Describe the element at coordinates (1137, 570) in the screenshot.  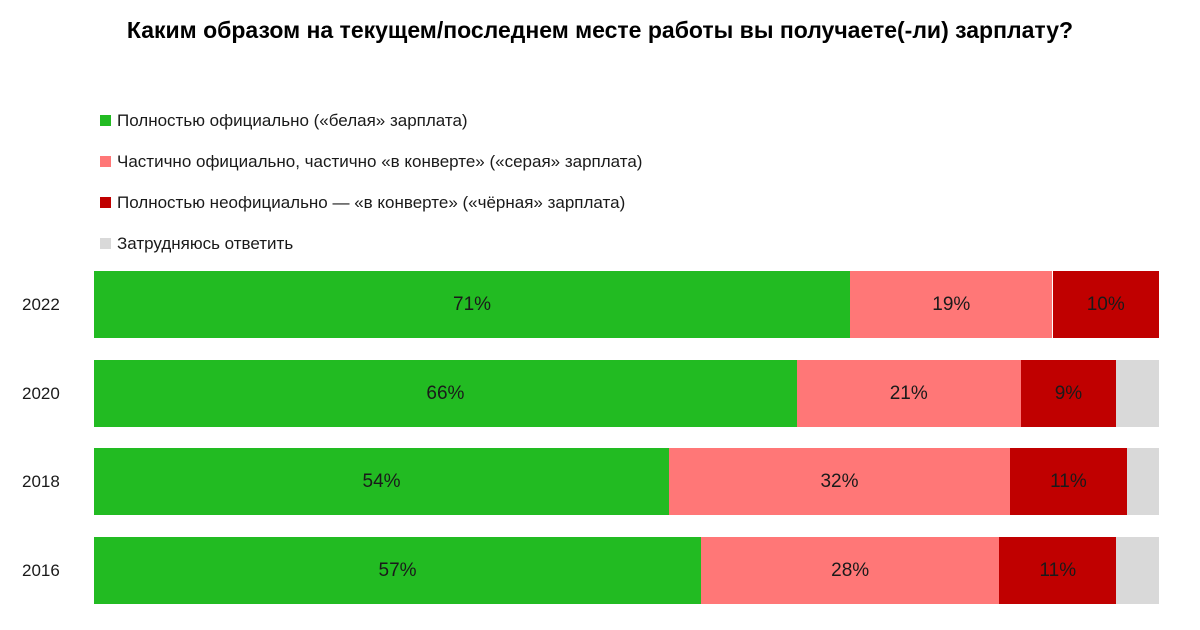
I see `bar-segment-2016-undecided` at that location.